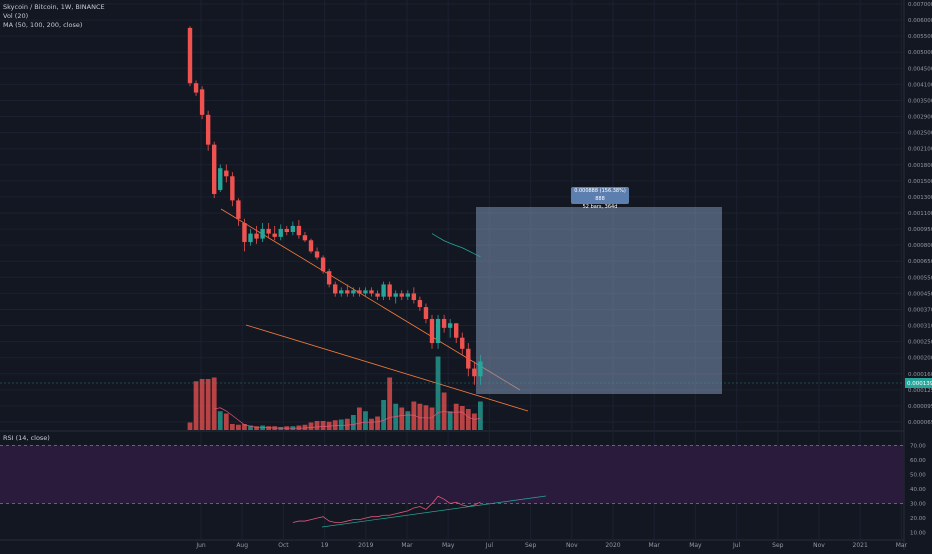 The width and height of the screenshot is (932, 554). I want to click on time-label: Mar, so click(407, 545).